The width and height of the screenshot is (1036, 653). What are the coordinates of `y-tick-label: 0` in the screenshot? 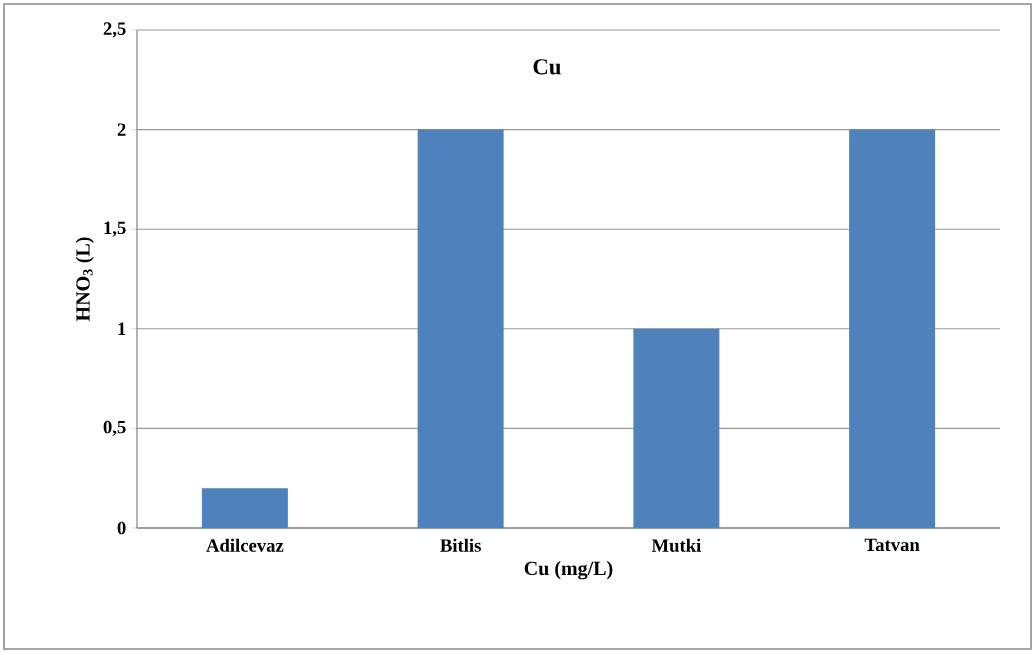 It's located at (121, 528).